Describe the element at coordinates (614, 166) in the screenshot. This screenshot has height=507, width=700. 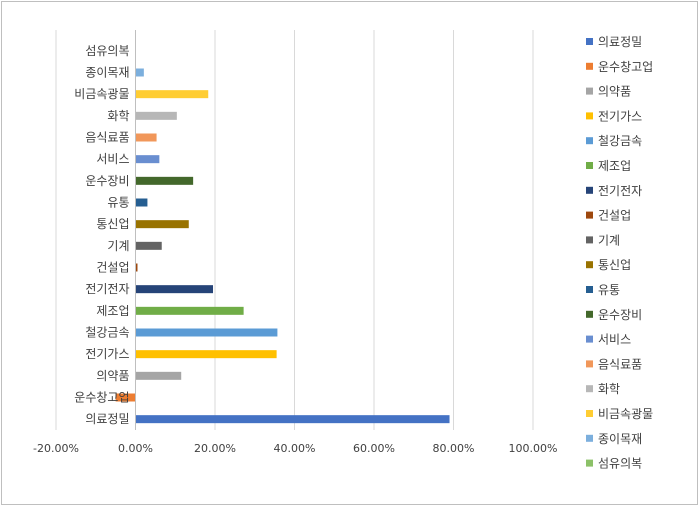
I see `legend-label: 제조업` at that location.